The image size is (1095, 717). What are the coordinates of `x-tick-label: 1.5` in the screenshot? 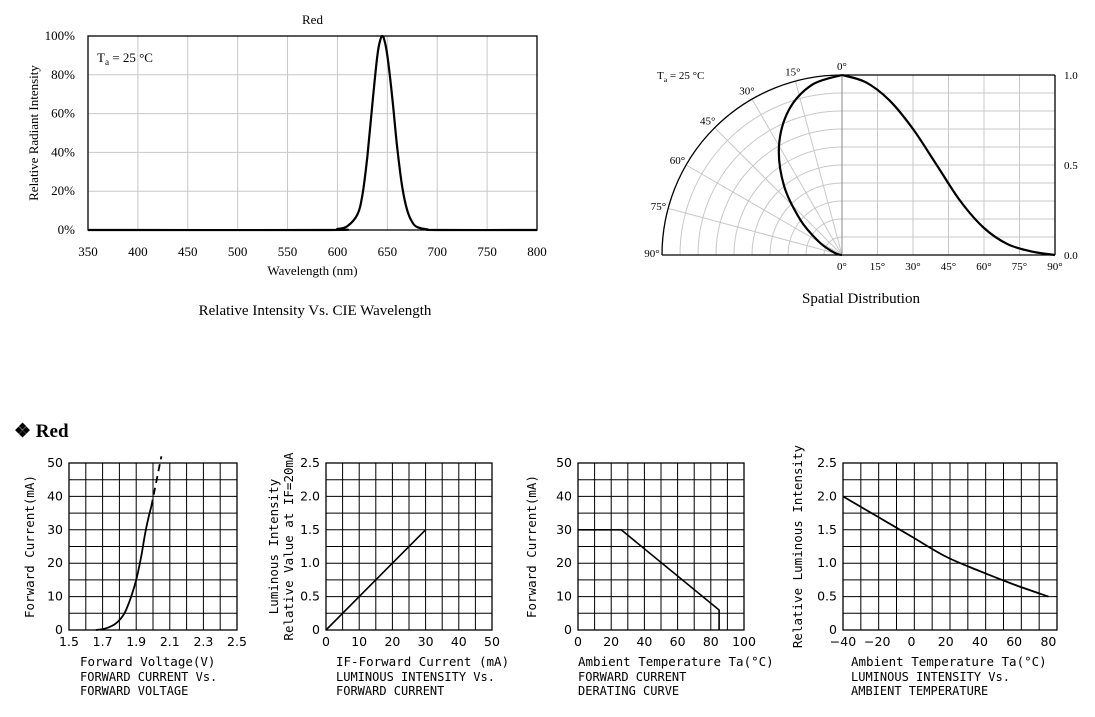 It's located at (69, 641).